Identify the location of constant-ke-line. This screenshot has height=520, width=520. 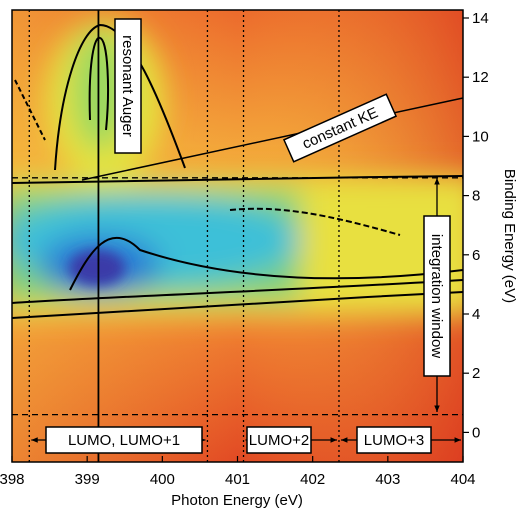
(272, 139).